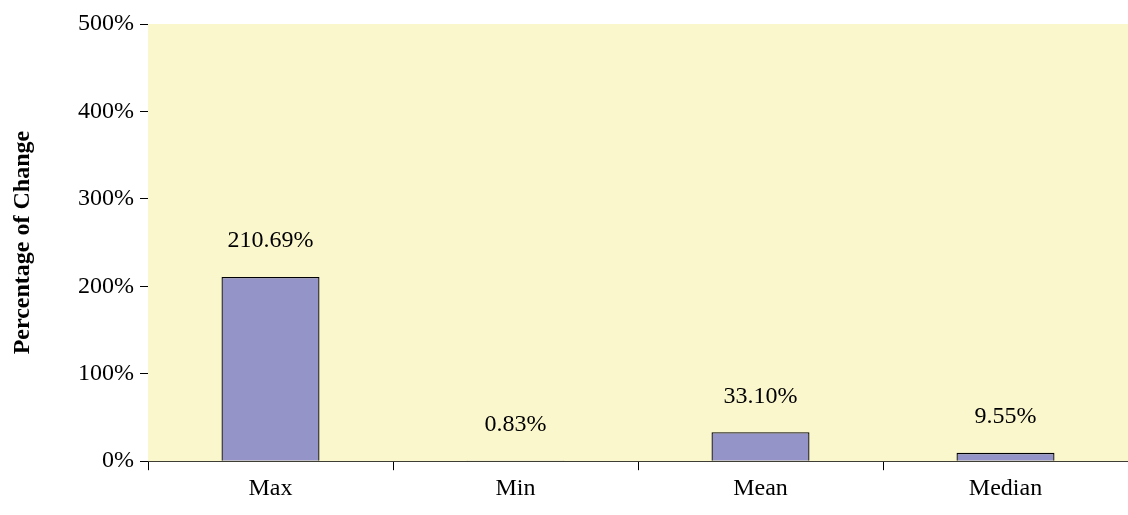  What do you see at coordinates (106, 284) in the screenshot?
I see `y-tick-label: 200%` at bounding box center [106, 284].